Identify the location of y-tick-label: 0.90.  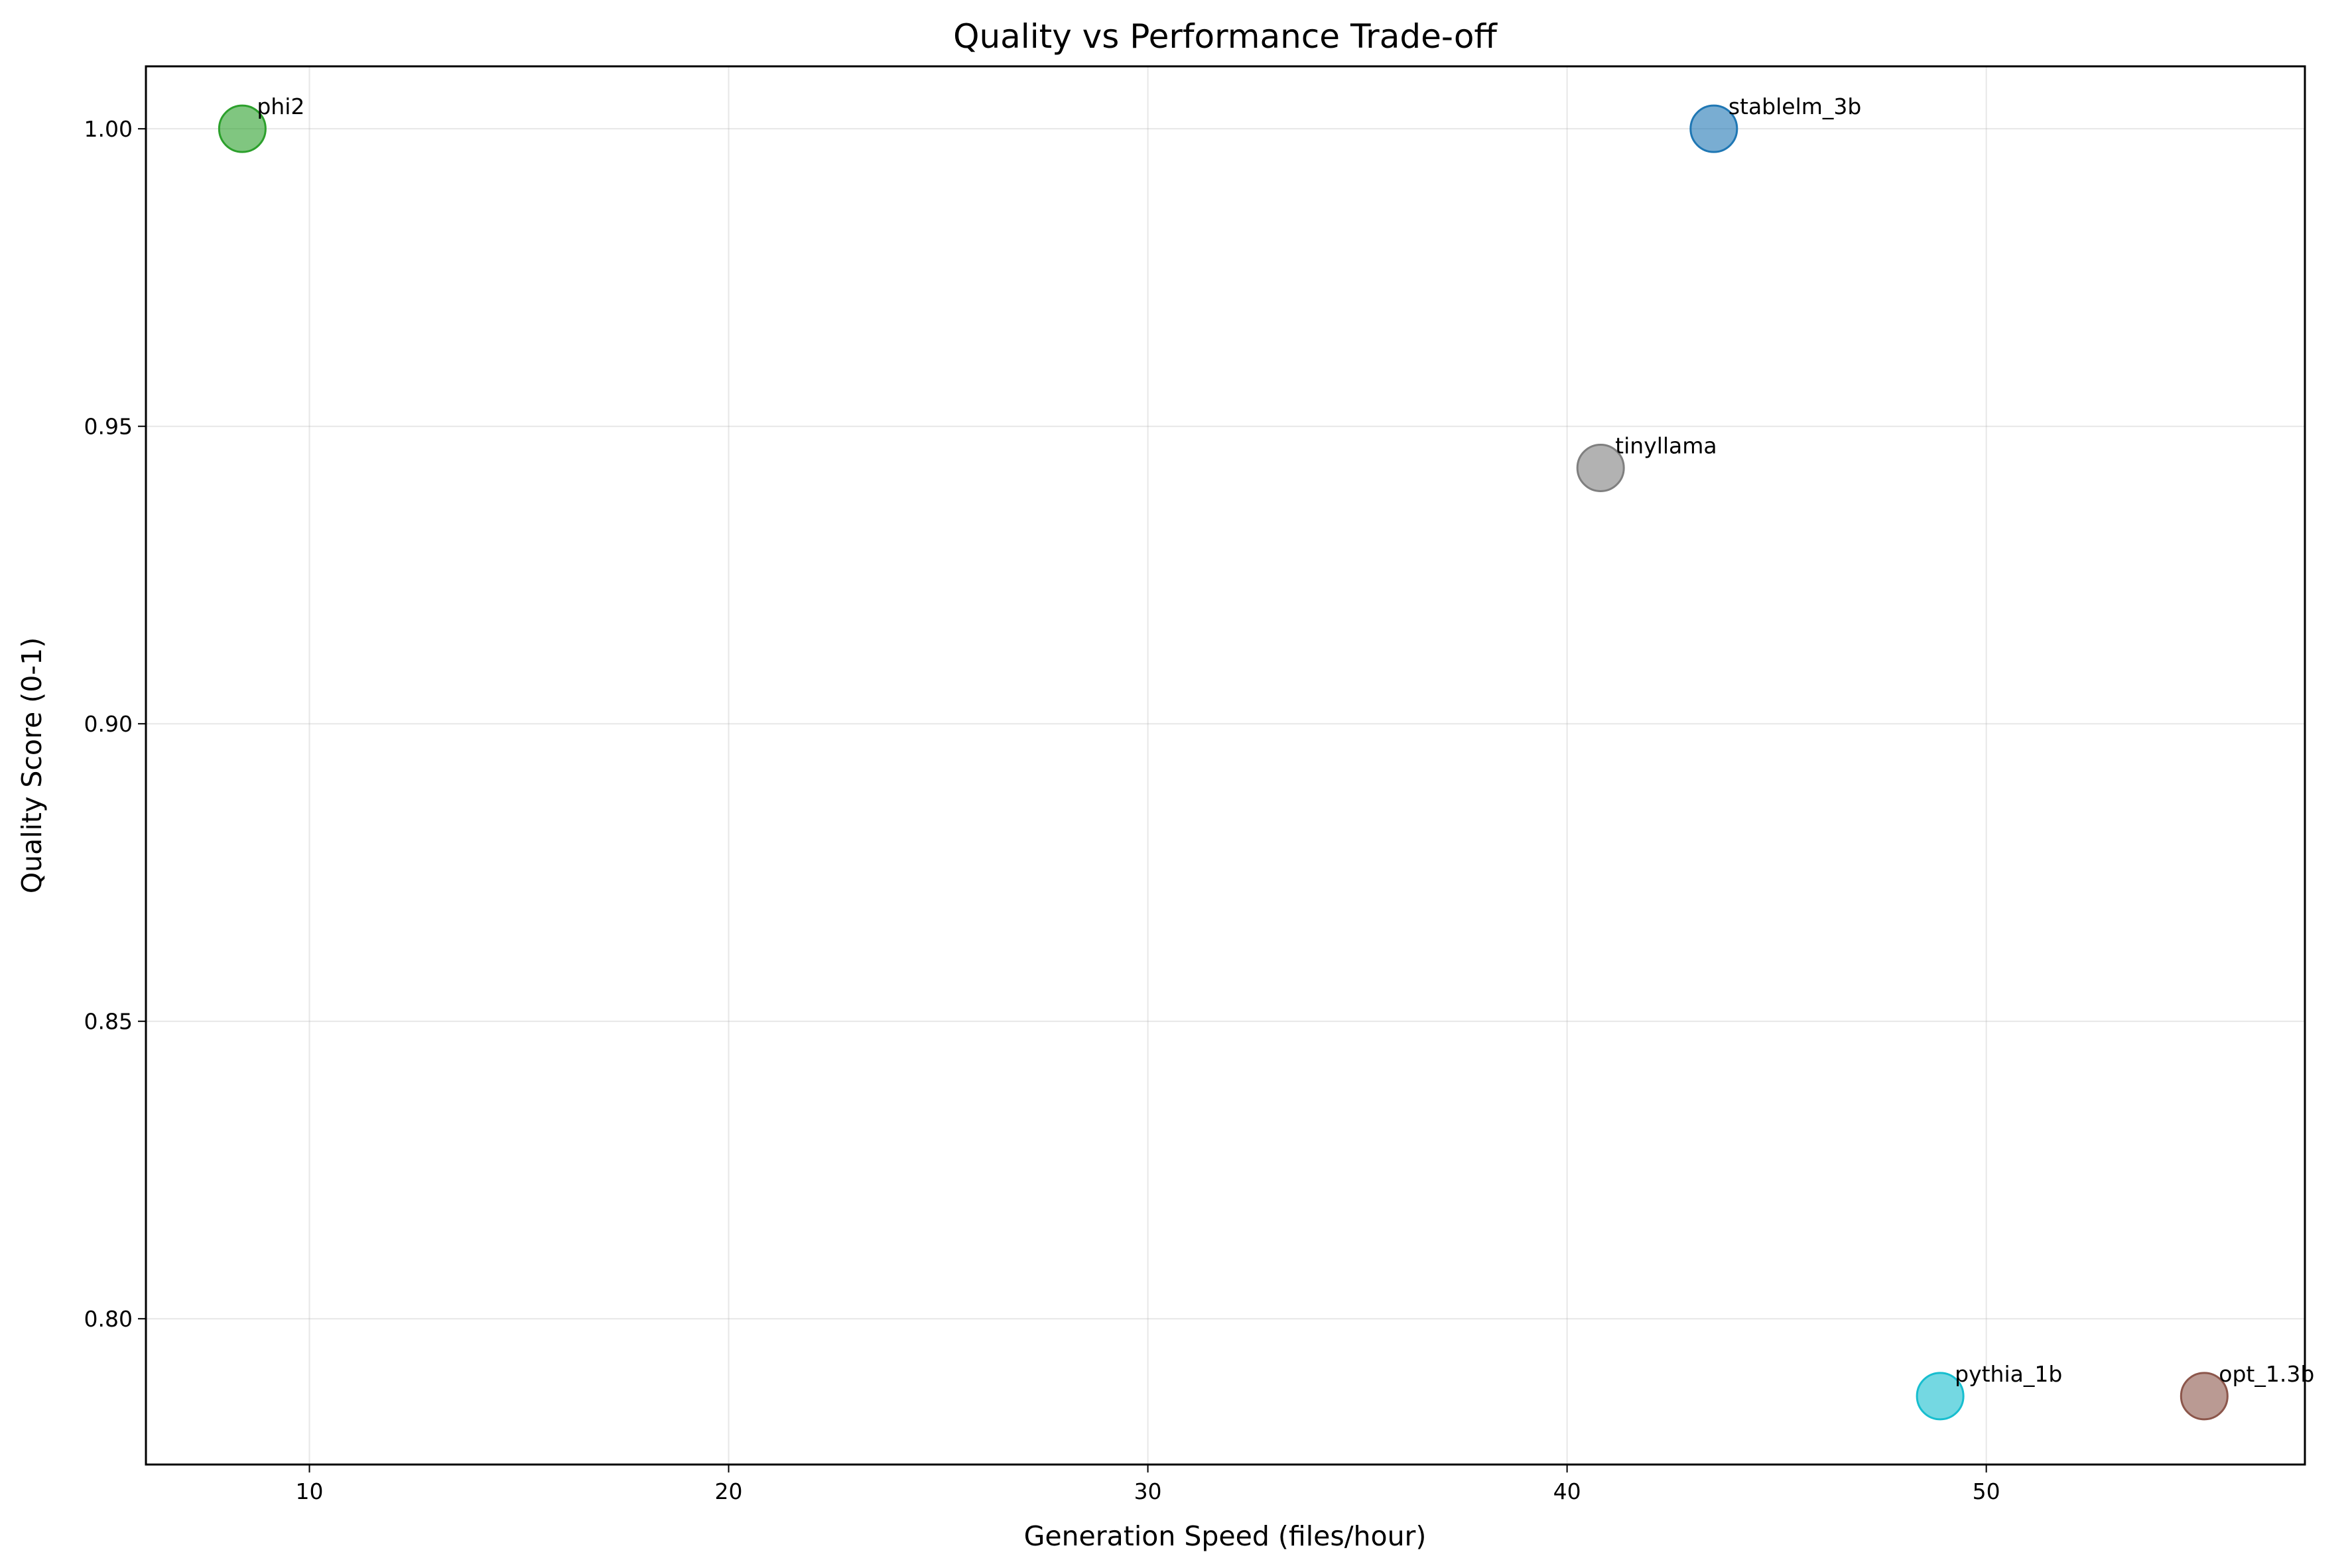
(108, 724).